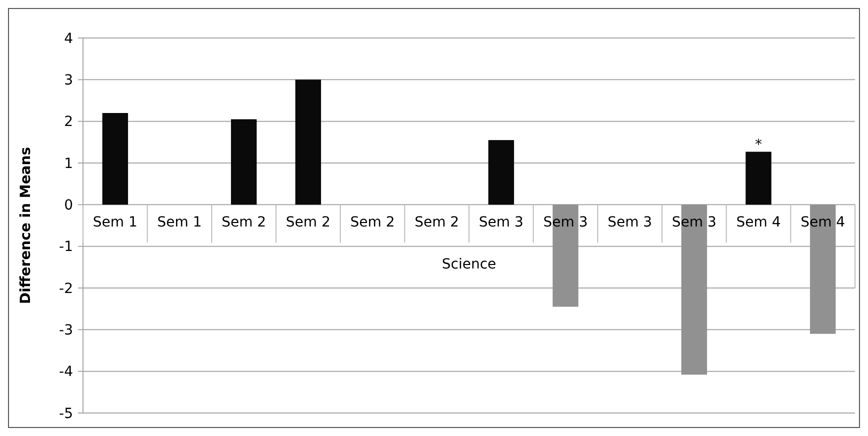 The image size is (868, 436). Describe the element at coordinates (69, 38) in the screenshot. I see `y-tick-label: 4` at that location.